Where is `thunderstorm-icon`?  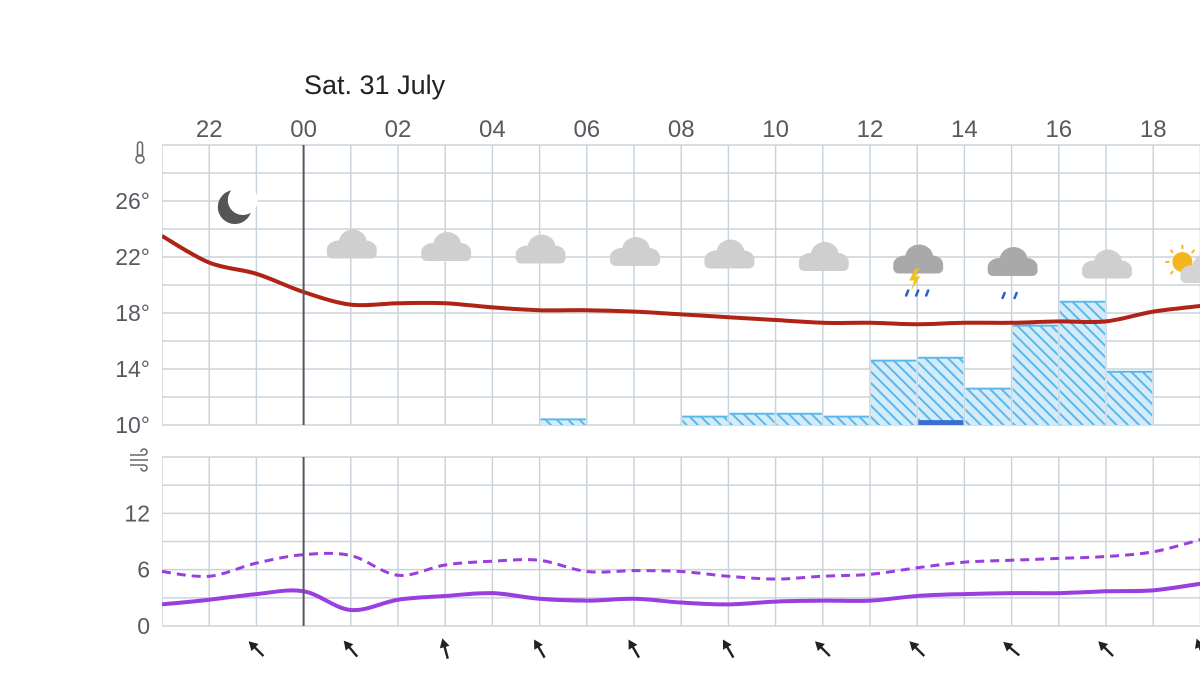
thunderstorm-icon is located at coordinates (918, 270).